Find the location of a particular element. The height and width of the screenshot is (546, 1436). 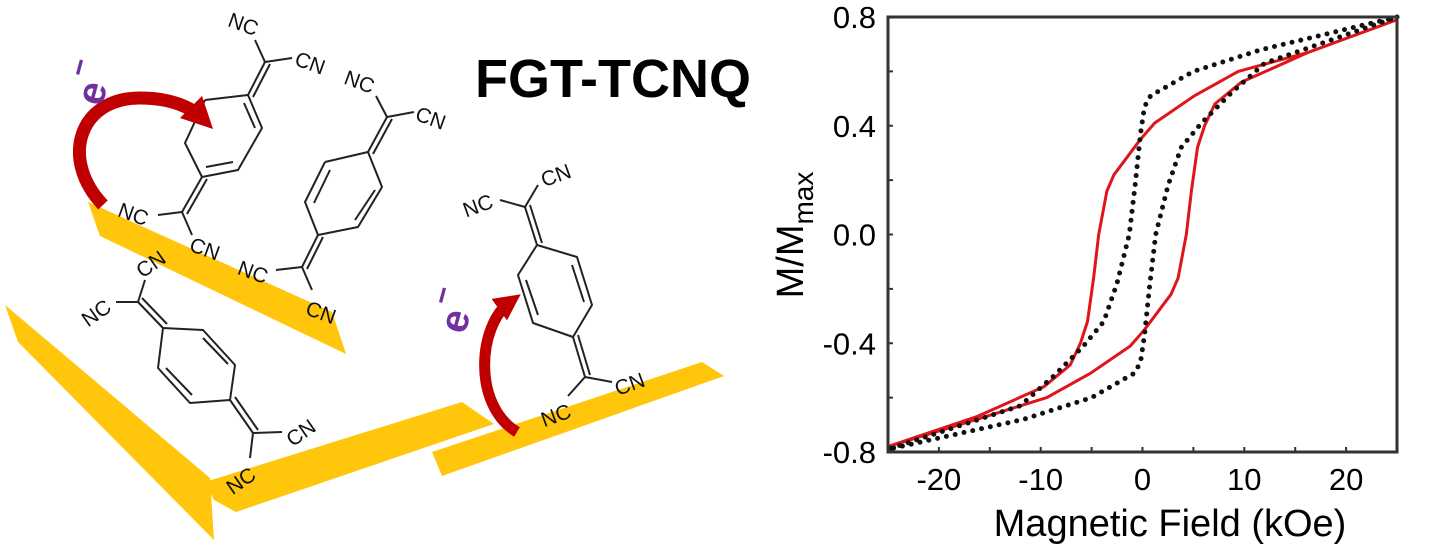

tcnq-molecule: NC CN NC CN is located at coordinates (221, 137).